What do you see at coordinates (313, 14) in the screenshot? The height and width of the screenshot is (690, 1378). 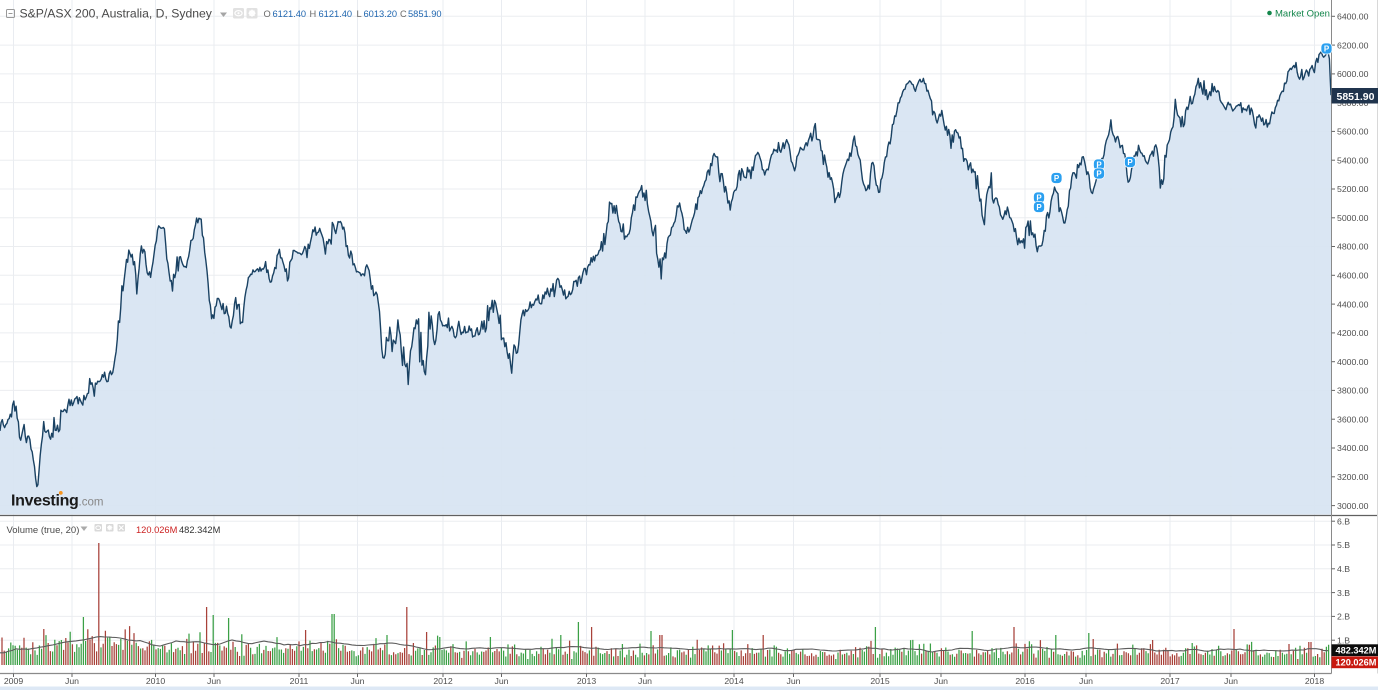 I see `svg-text: H` at bounding box center [313, 14].